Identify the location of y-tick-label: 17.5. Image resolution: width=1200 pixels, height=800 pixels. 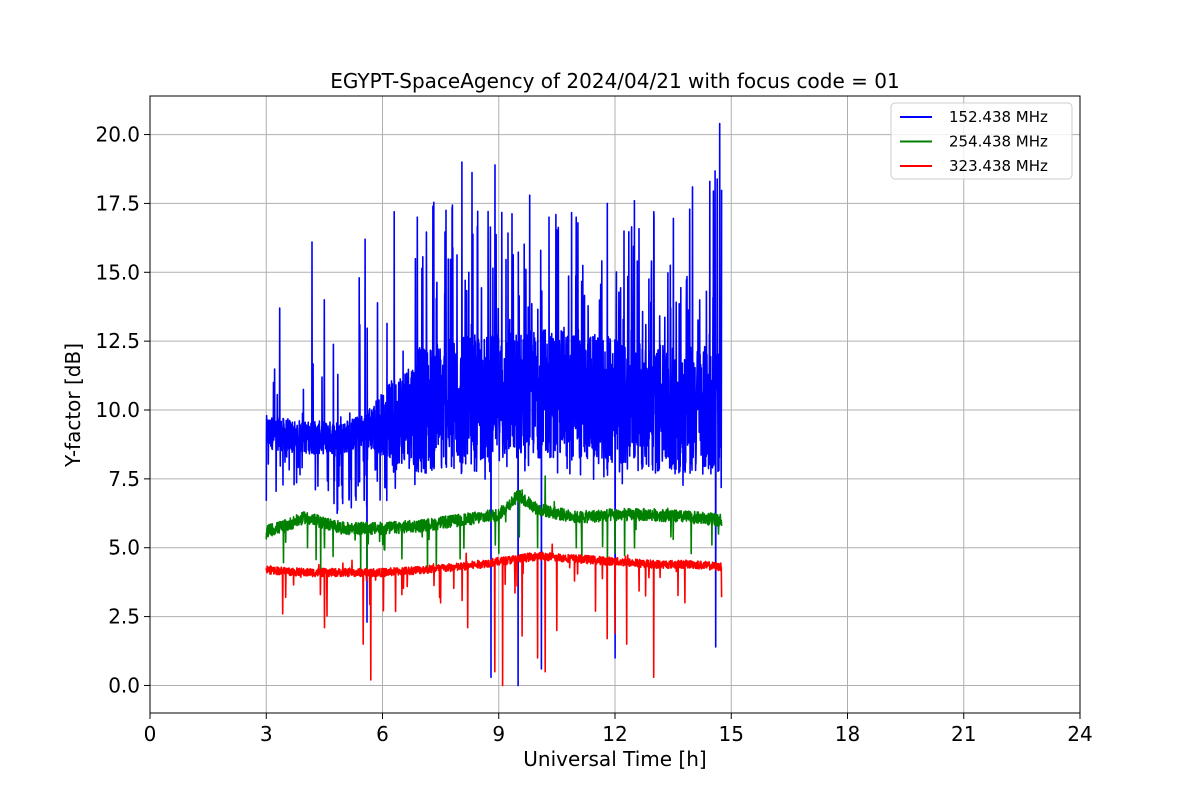
(117, 203).